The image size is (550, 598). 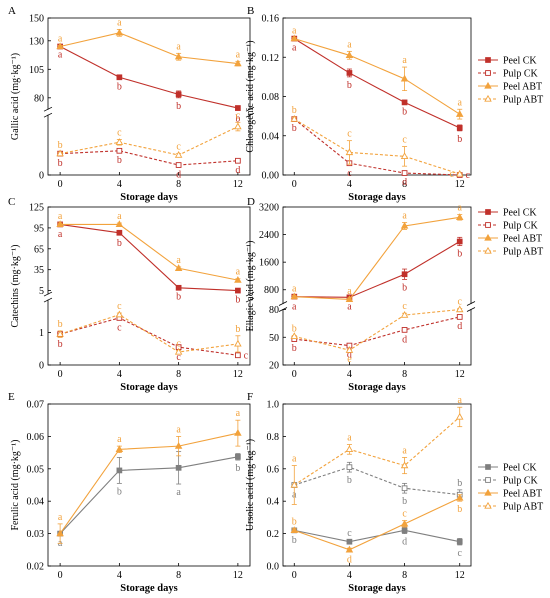 I want to click on series-peel-ck: b c d c, so click(x=377, y=542).